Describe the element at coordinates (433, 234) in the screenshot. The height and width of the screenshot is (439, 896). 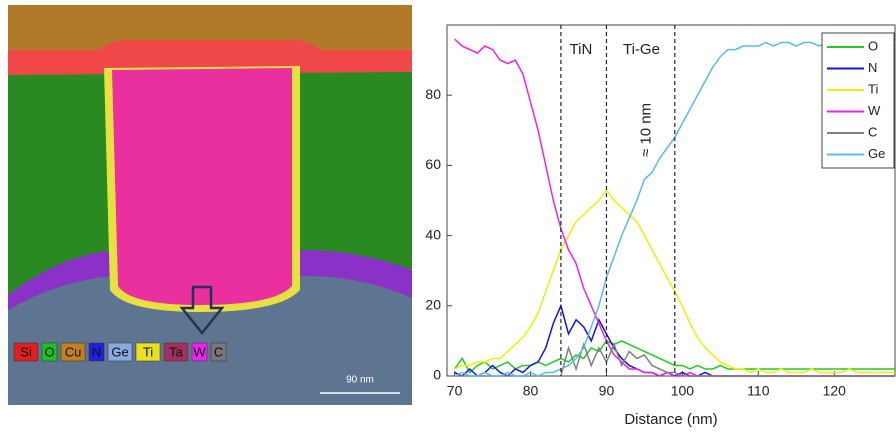
I see `y-tick-label: 40` at that location.